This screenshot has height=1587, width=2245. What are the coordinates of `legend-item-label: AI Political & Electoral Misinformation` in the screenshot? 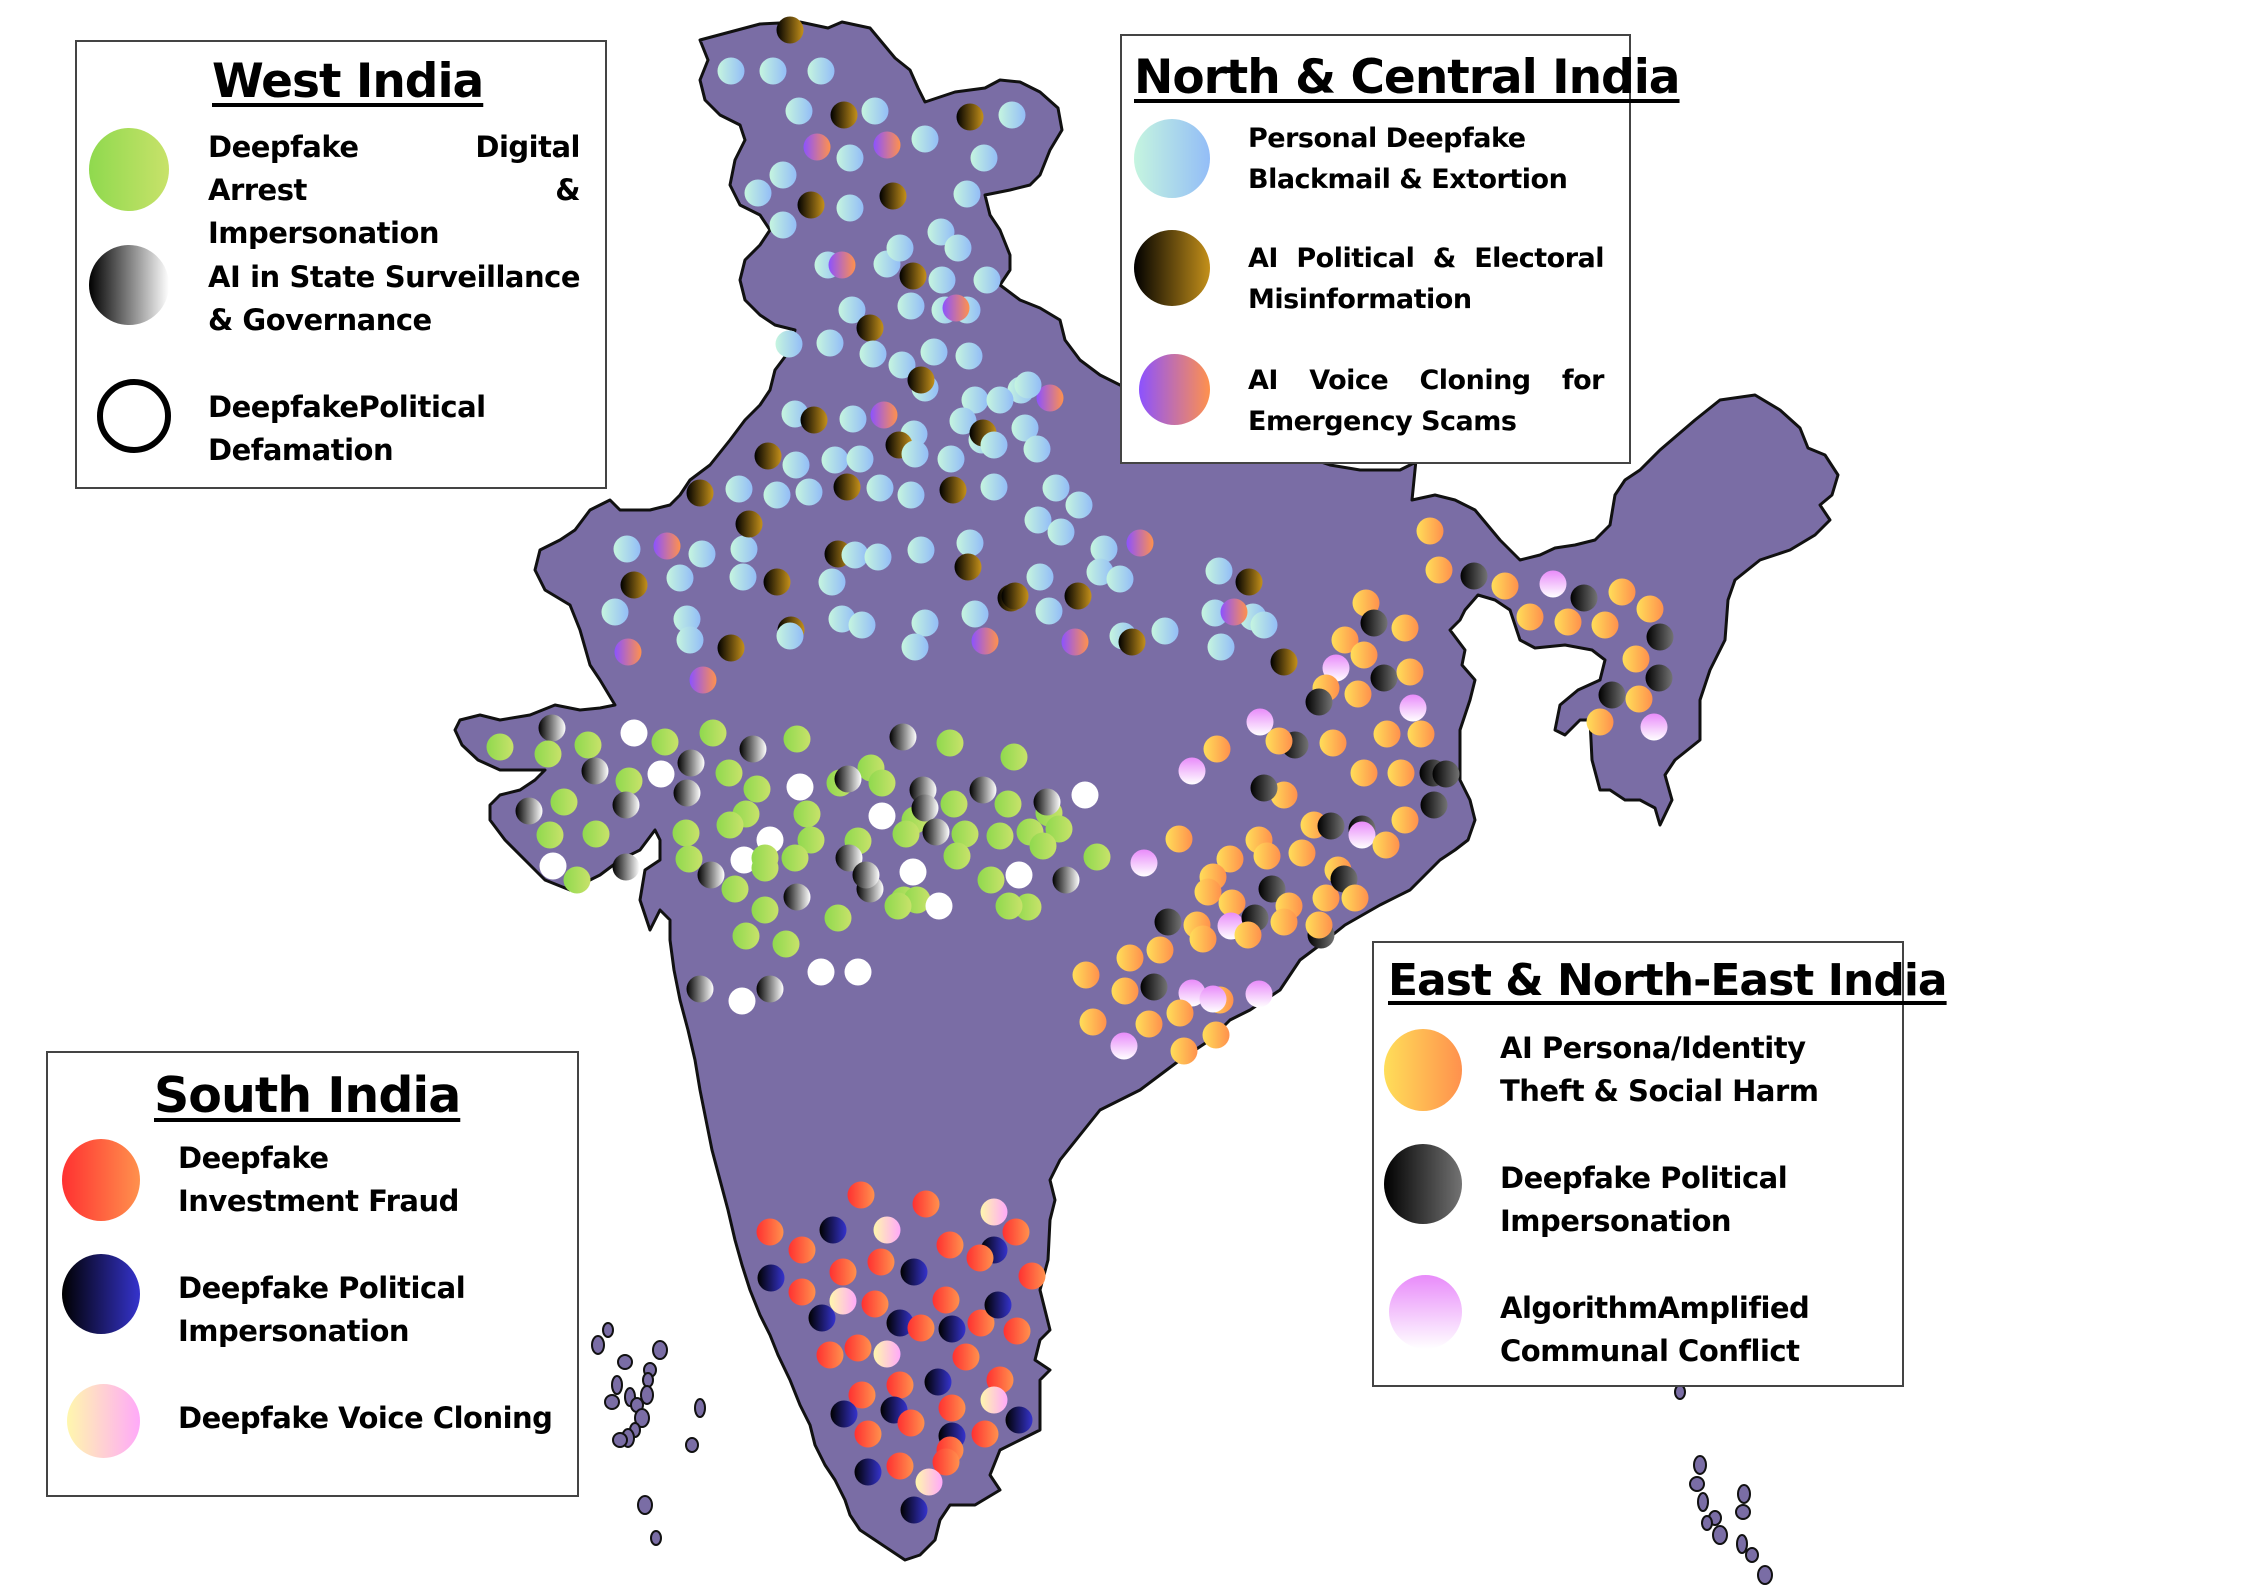 It's located at (1426, 279).